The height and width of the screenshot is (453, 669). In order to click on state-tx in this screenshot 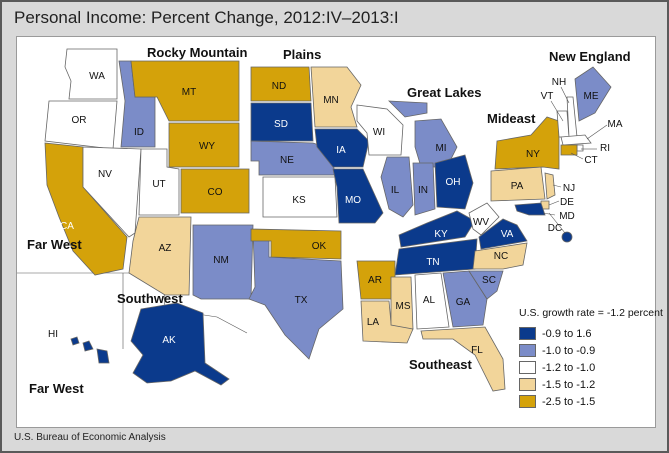, I will do `click(296, 295)`.